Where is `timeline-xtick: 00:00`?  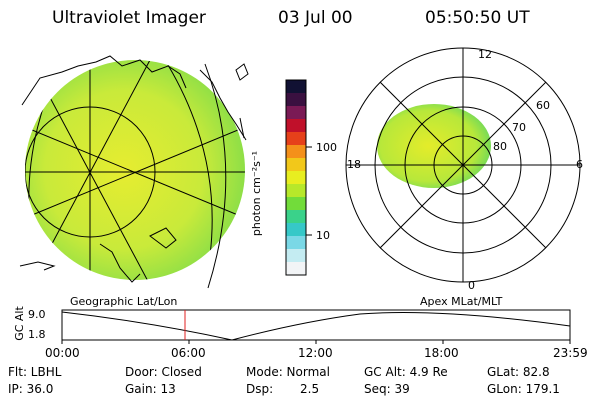 timeline-xtick: 00:00 is located at coordinates (62, 353).